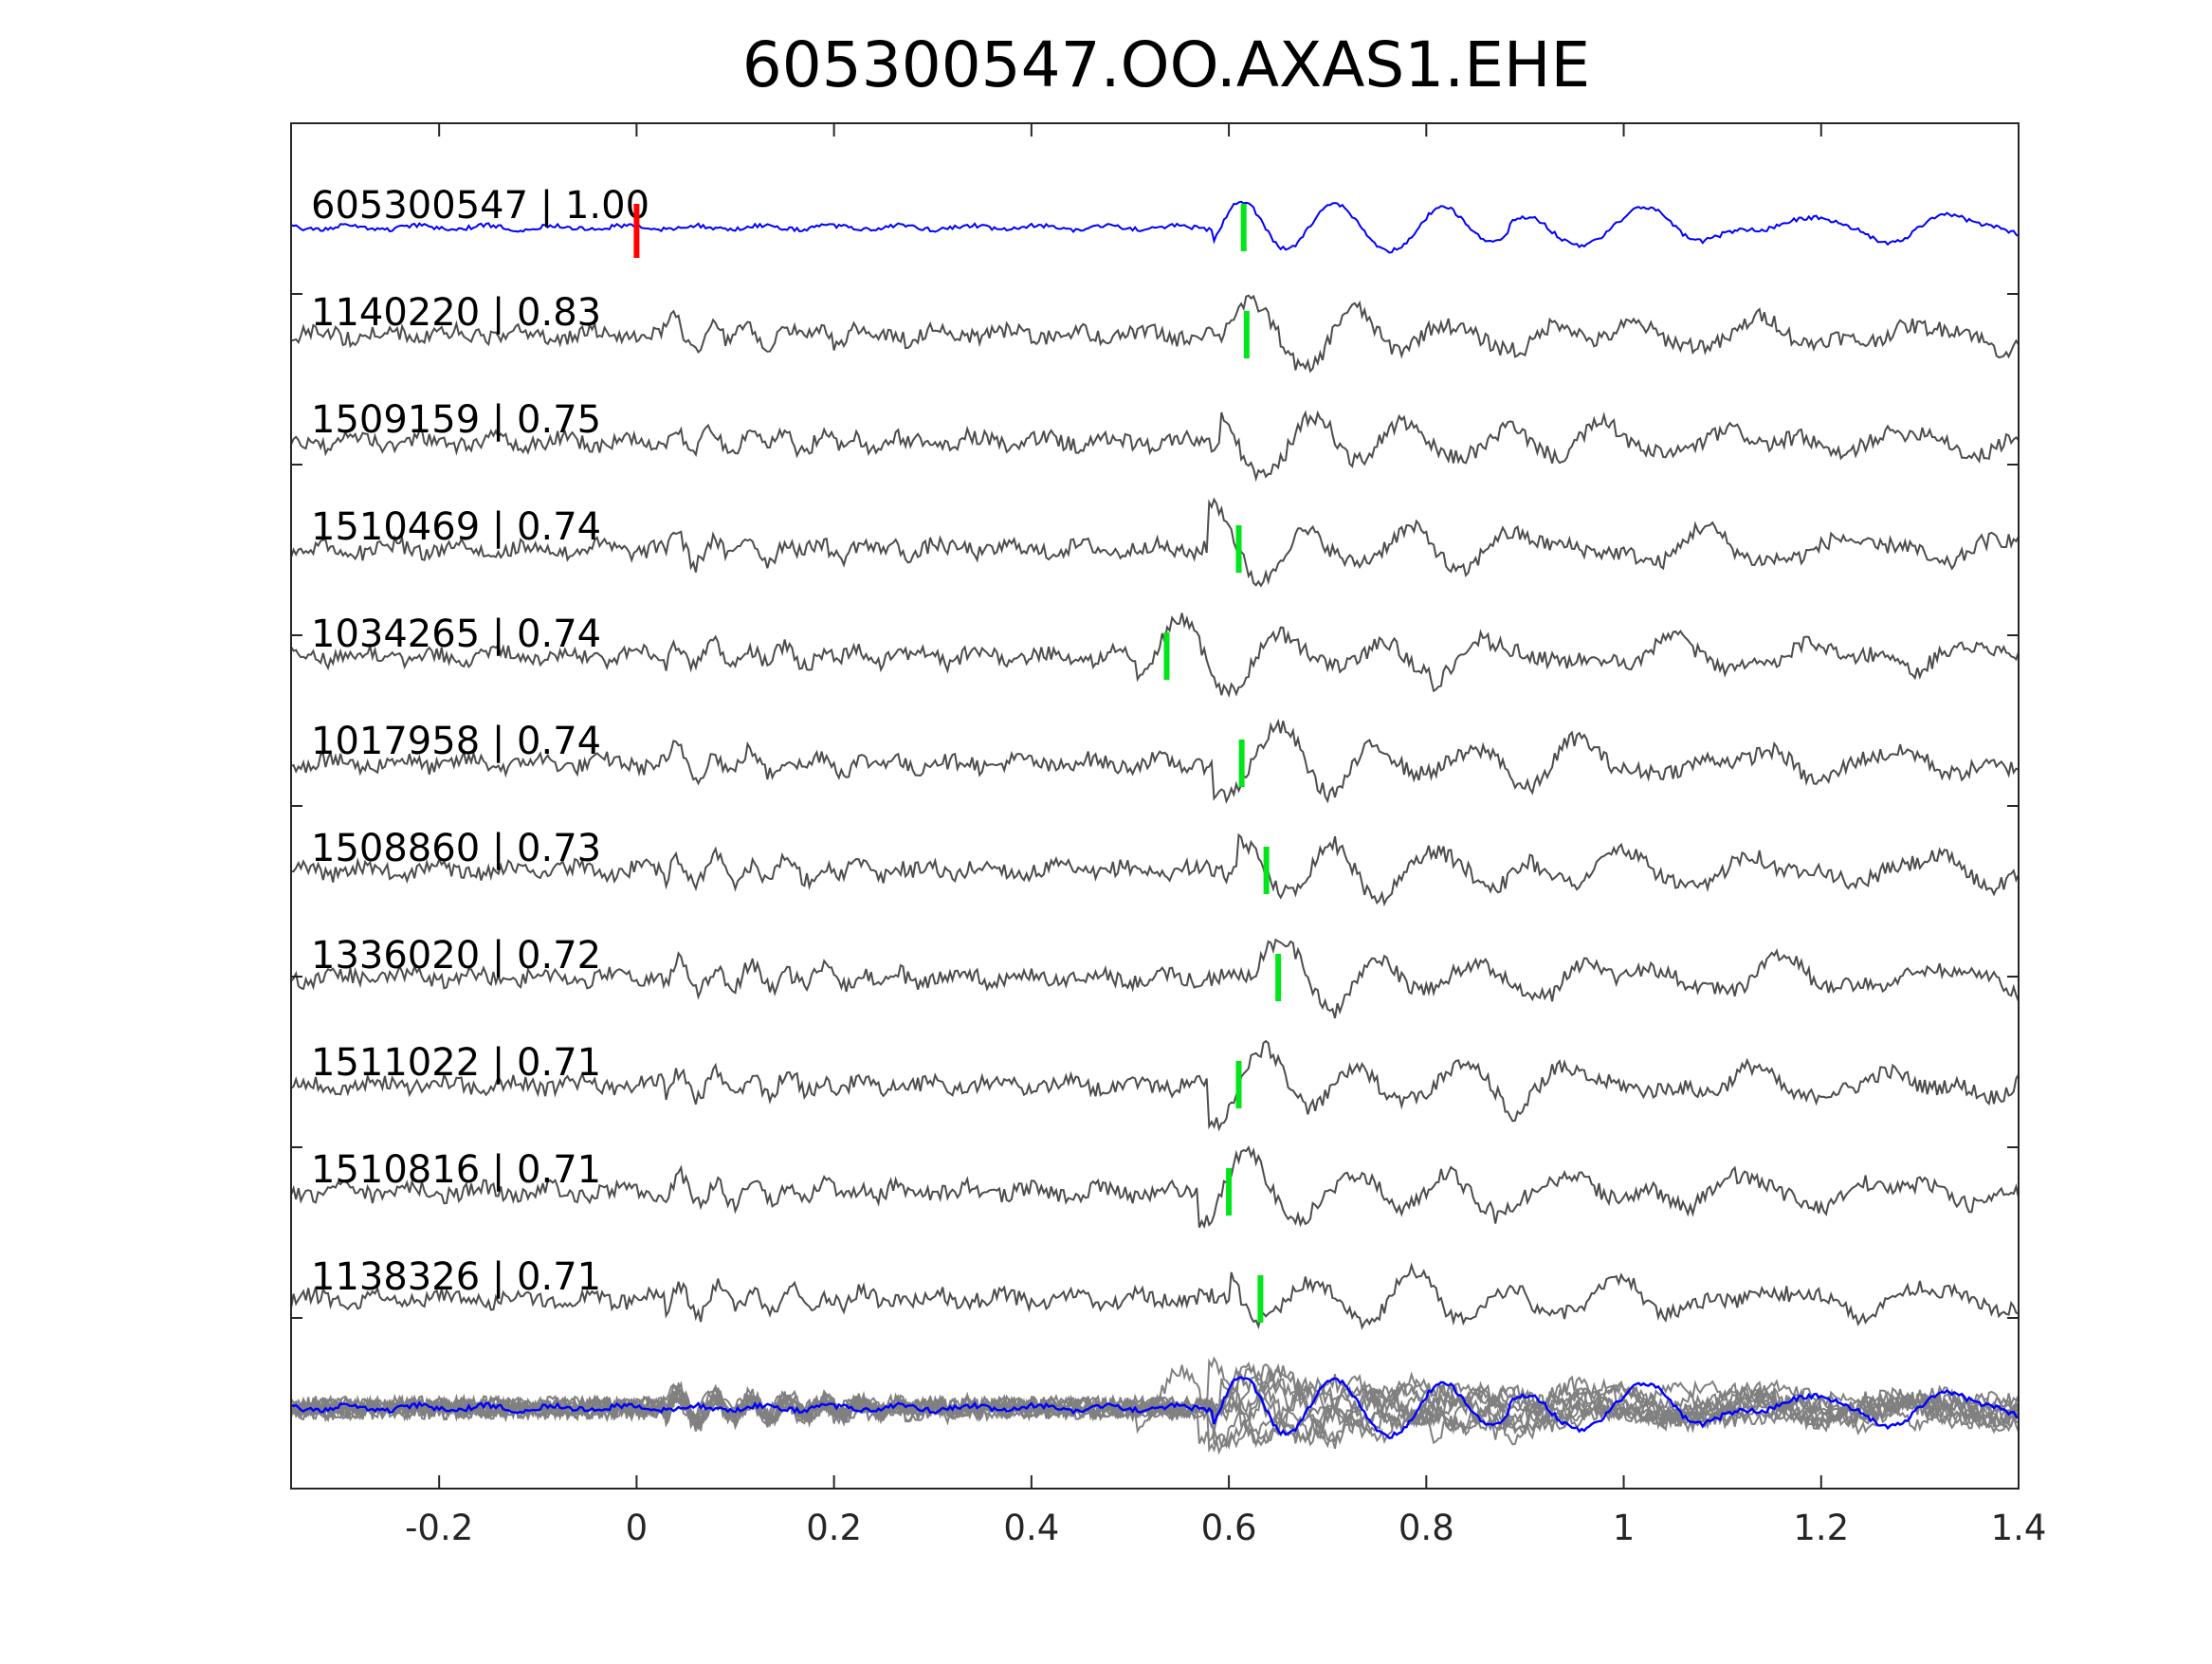 This screenshot has width=2212, height=1664. Describe the element at coordinates (456, 634) in the screenshot. I see `trace-label-1034265: 1034265 | 0.74` at that location.